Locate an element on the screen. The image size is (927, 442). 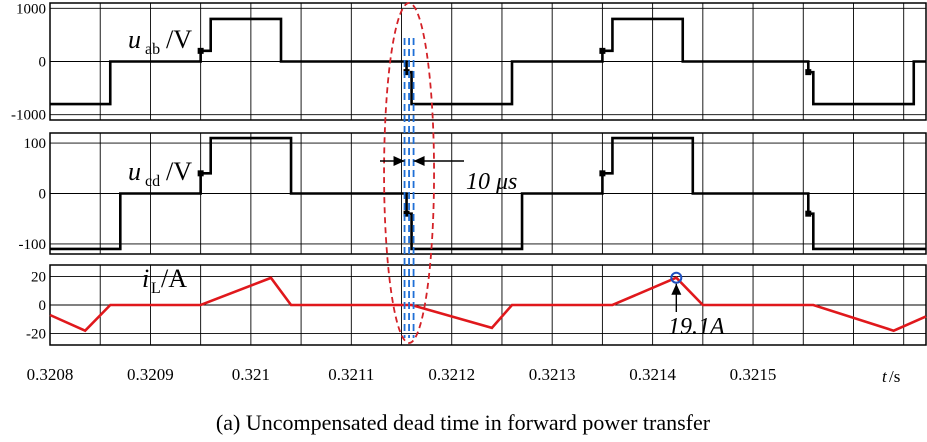
peak-label: 19.1A is located at coordinates (696, 327).